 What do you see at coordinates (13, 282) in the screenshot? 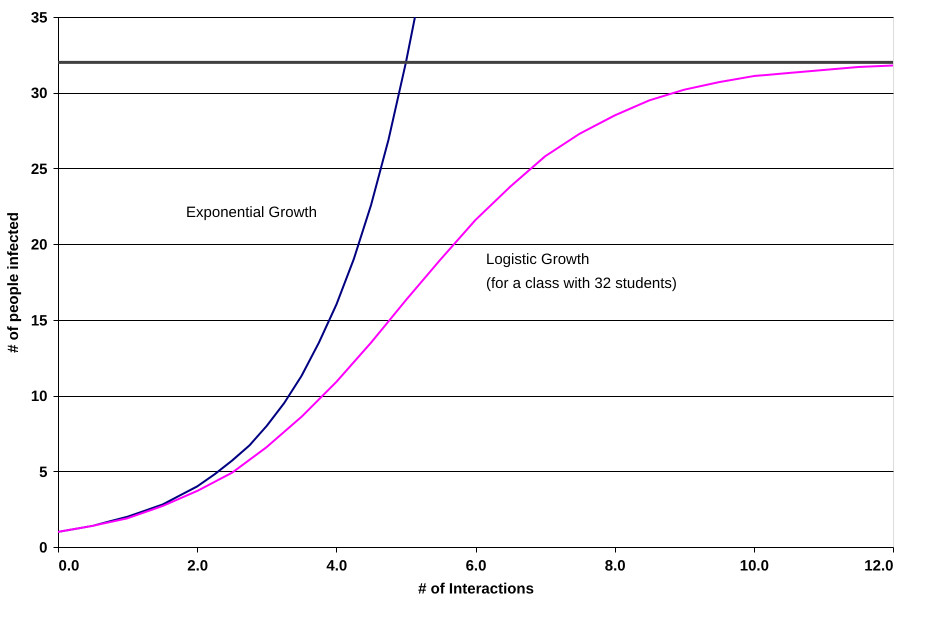
I see `y-axis-title: # of people infected` at bounding box center [13, 282].